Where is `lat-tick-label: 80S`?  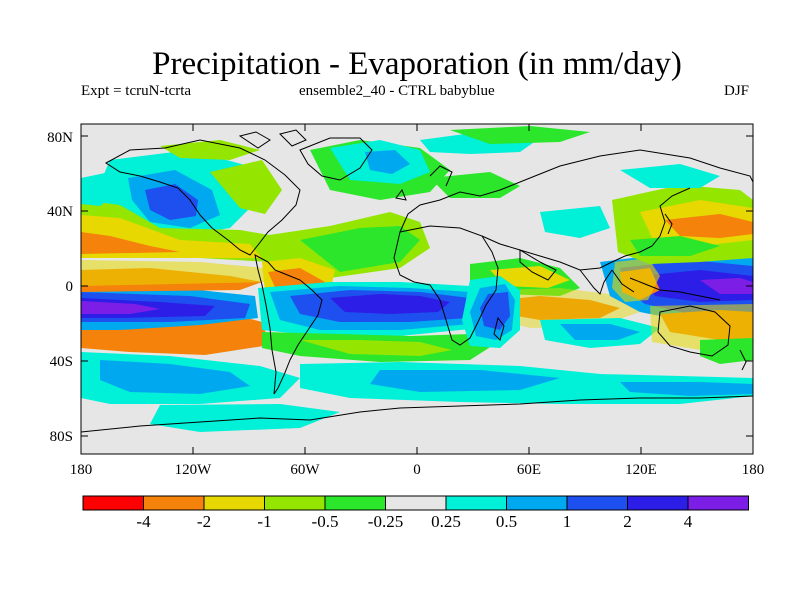
lat-tick-label: 80S is located at coordinates (61, 437).